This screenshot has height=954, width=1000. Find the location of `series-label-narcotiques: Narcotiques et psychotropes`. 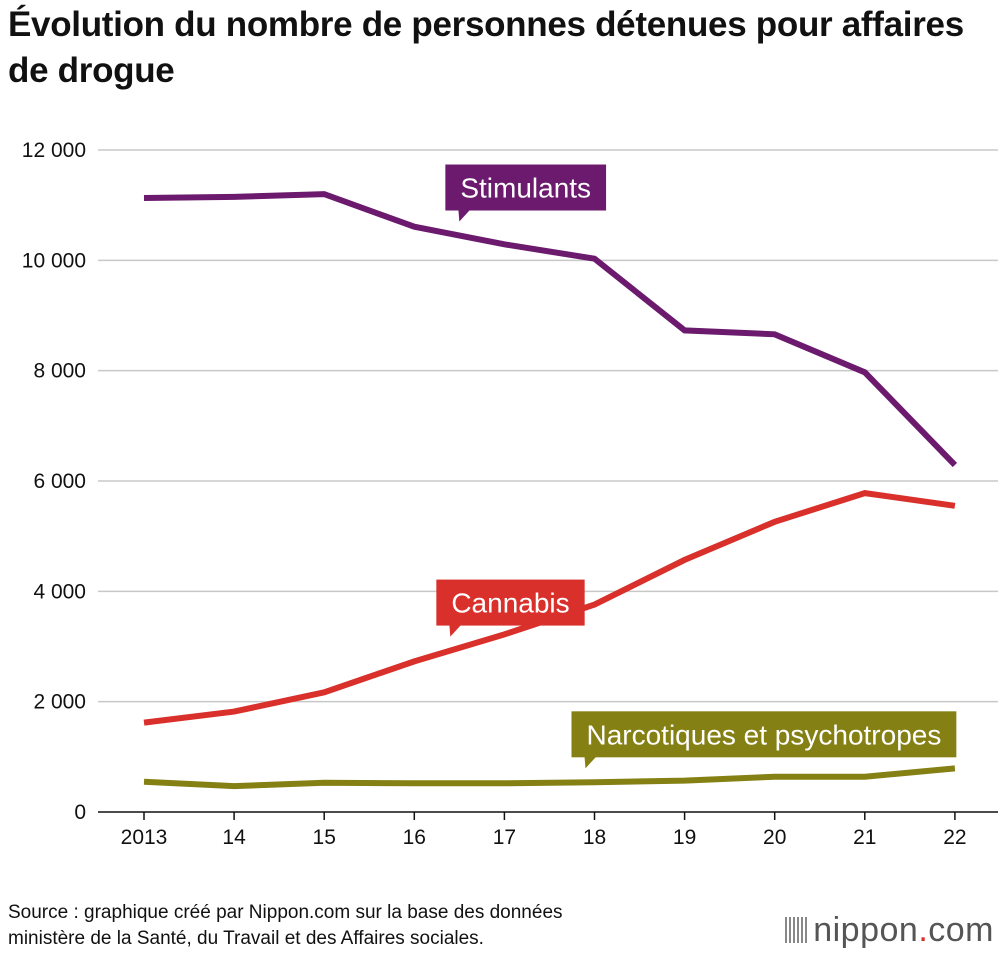

series-label-narcotiques: Narcotiques et psychotropes is located at coordinates (764, 740).